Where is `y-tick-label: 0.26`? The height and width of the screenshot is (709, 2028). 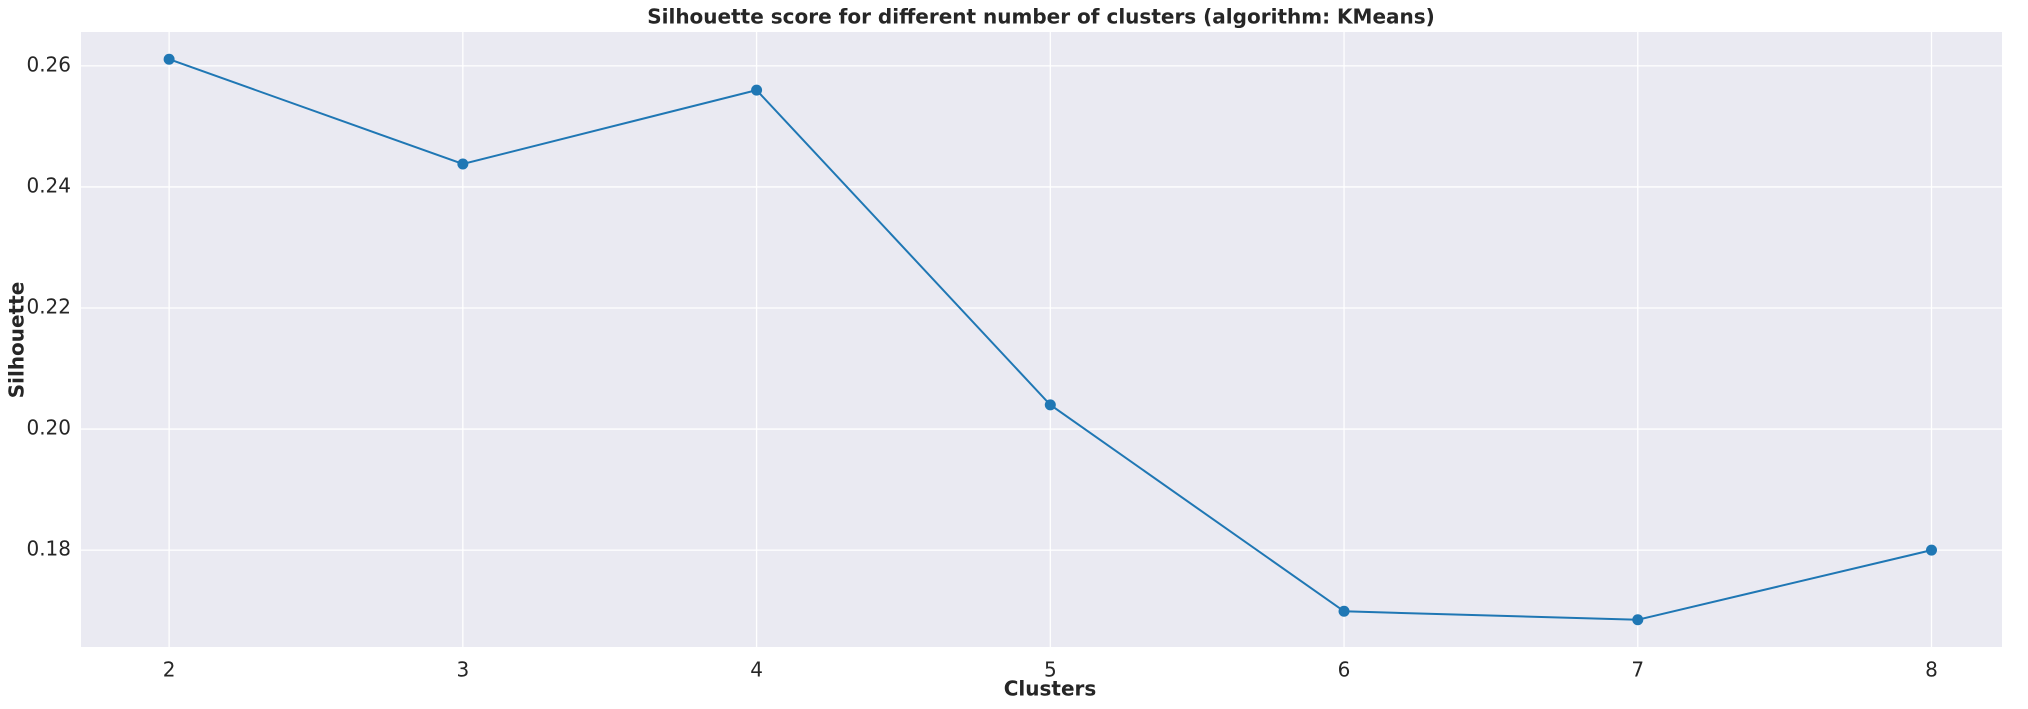 y-tick-label: 0.26 is located at coordinates (48, 64).